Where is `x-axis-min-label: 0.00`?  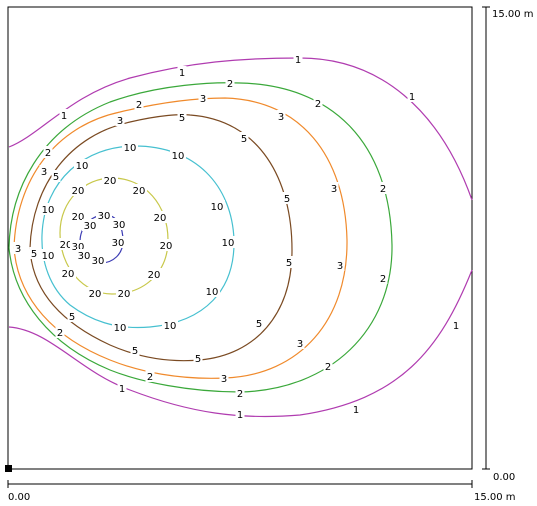
x-axis-min-label: 0.00 is located at coordinates (19, 497).